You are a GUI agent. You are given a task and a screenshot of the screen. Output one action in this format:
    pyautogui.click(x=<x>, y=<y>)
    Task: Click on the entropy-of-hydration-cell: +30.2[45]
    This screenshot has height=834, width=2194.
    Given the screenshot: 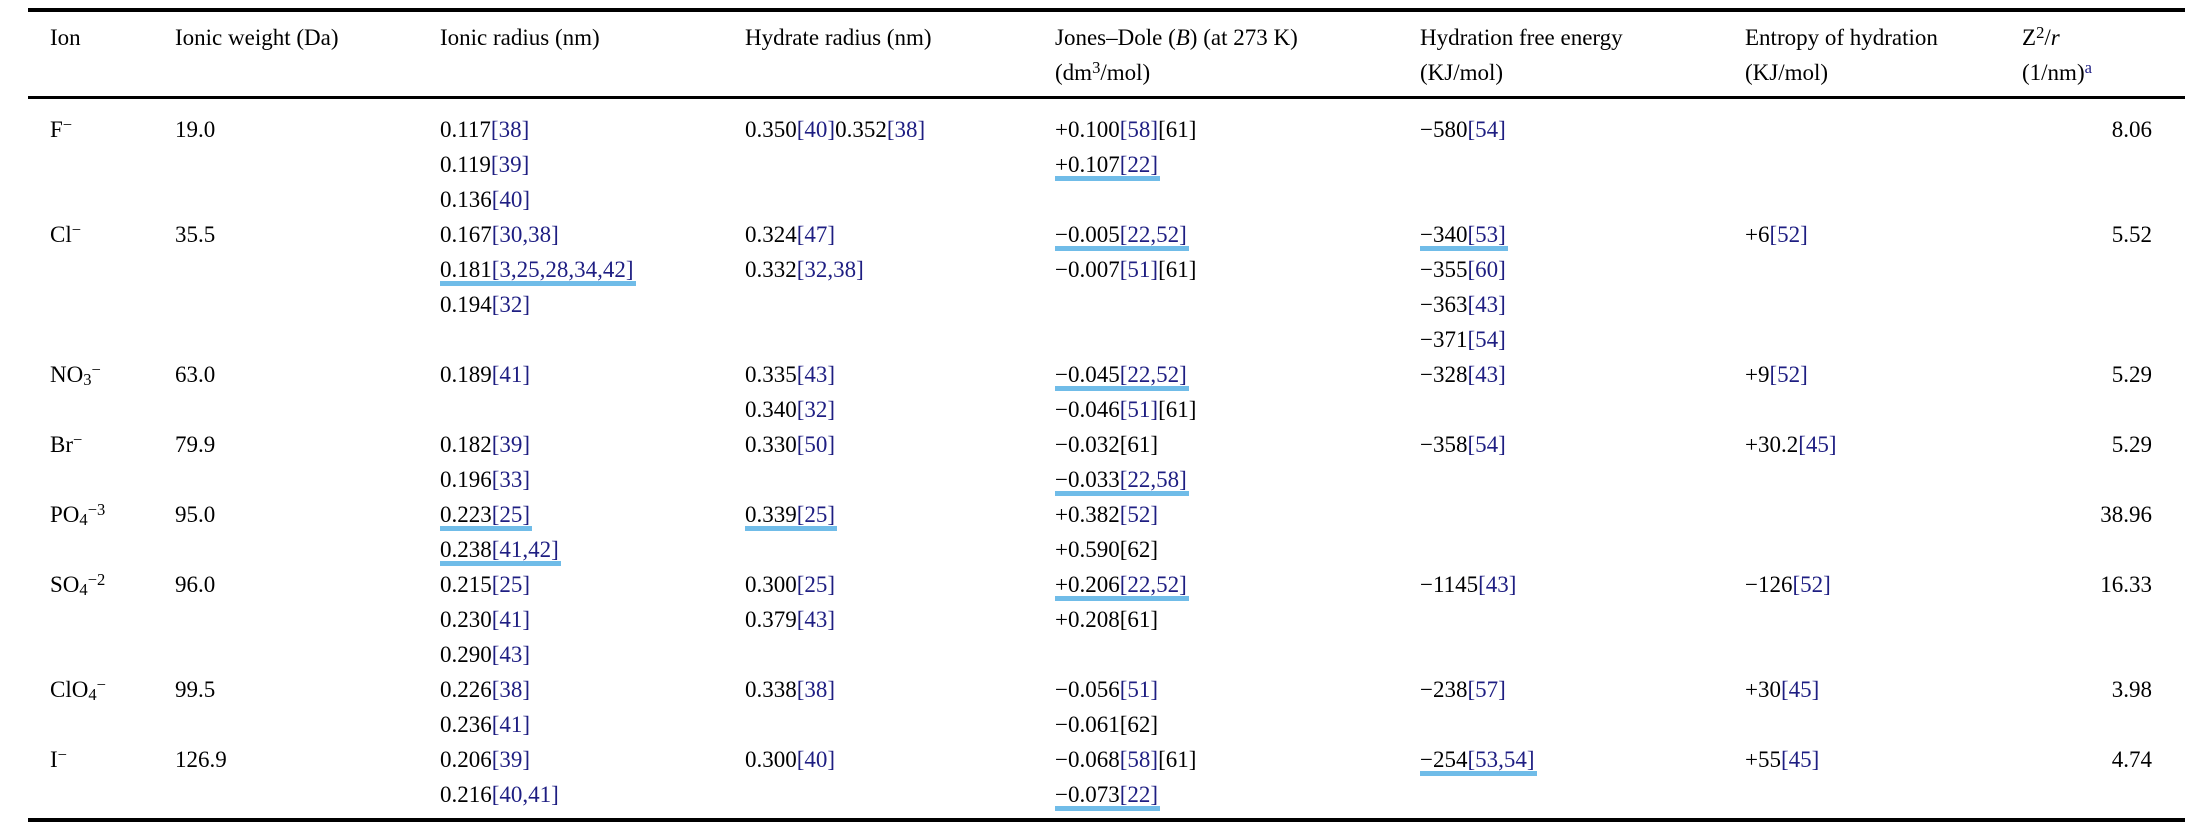 What is the action you would take?
    pyautogui.click(x=1883, y=462)
    